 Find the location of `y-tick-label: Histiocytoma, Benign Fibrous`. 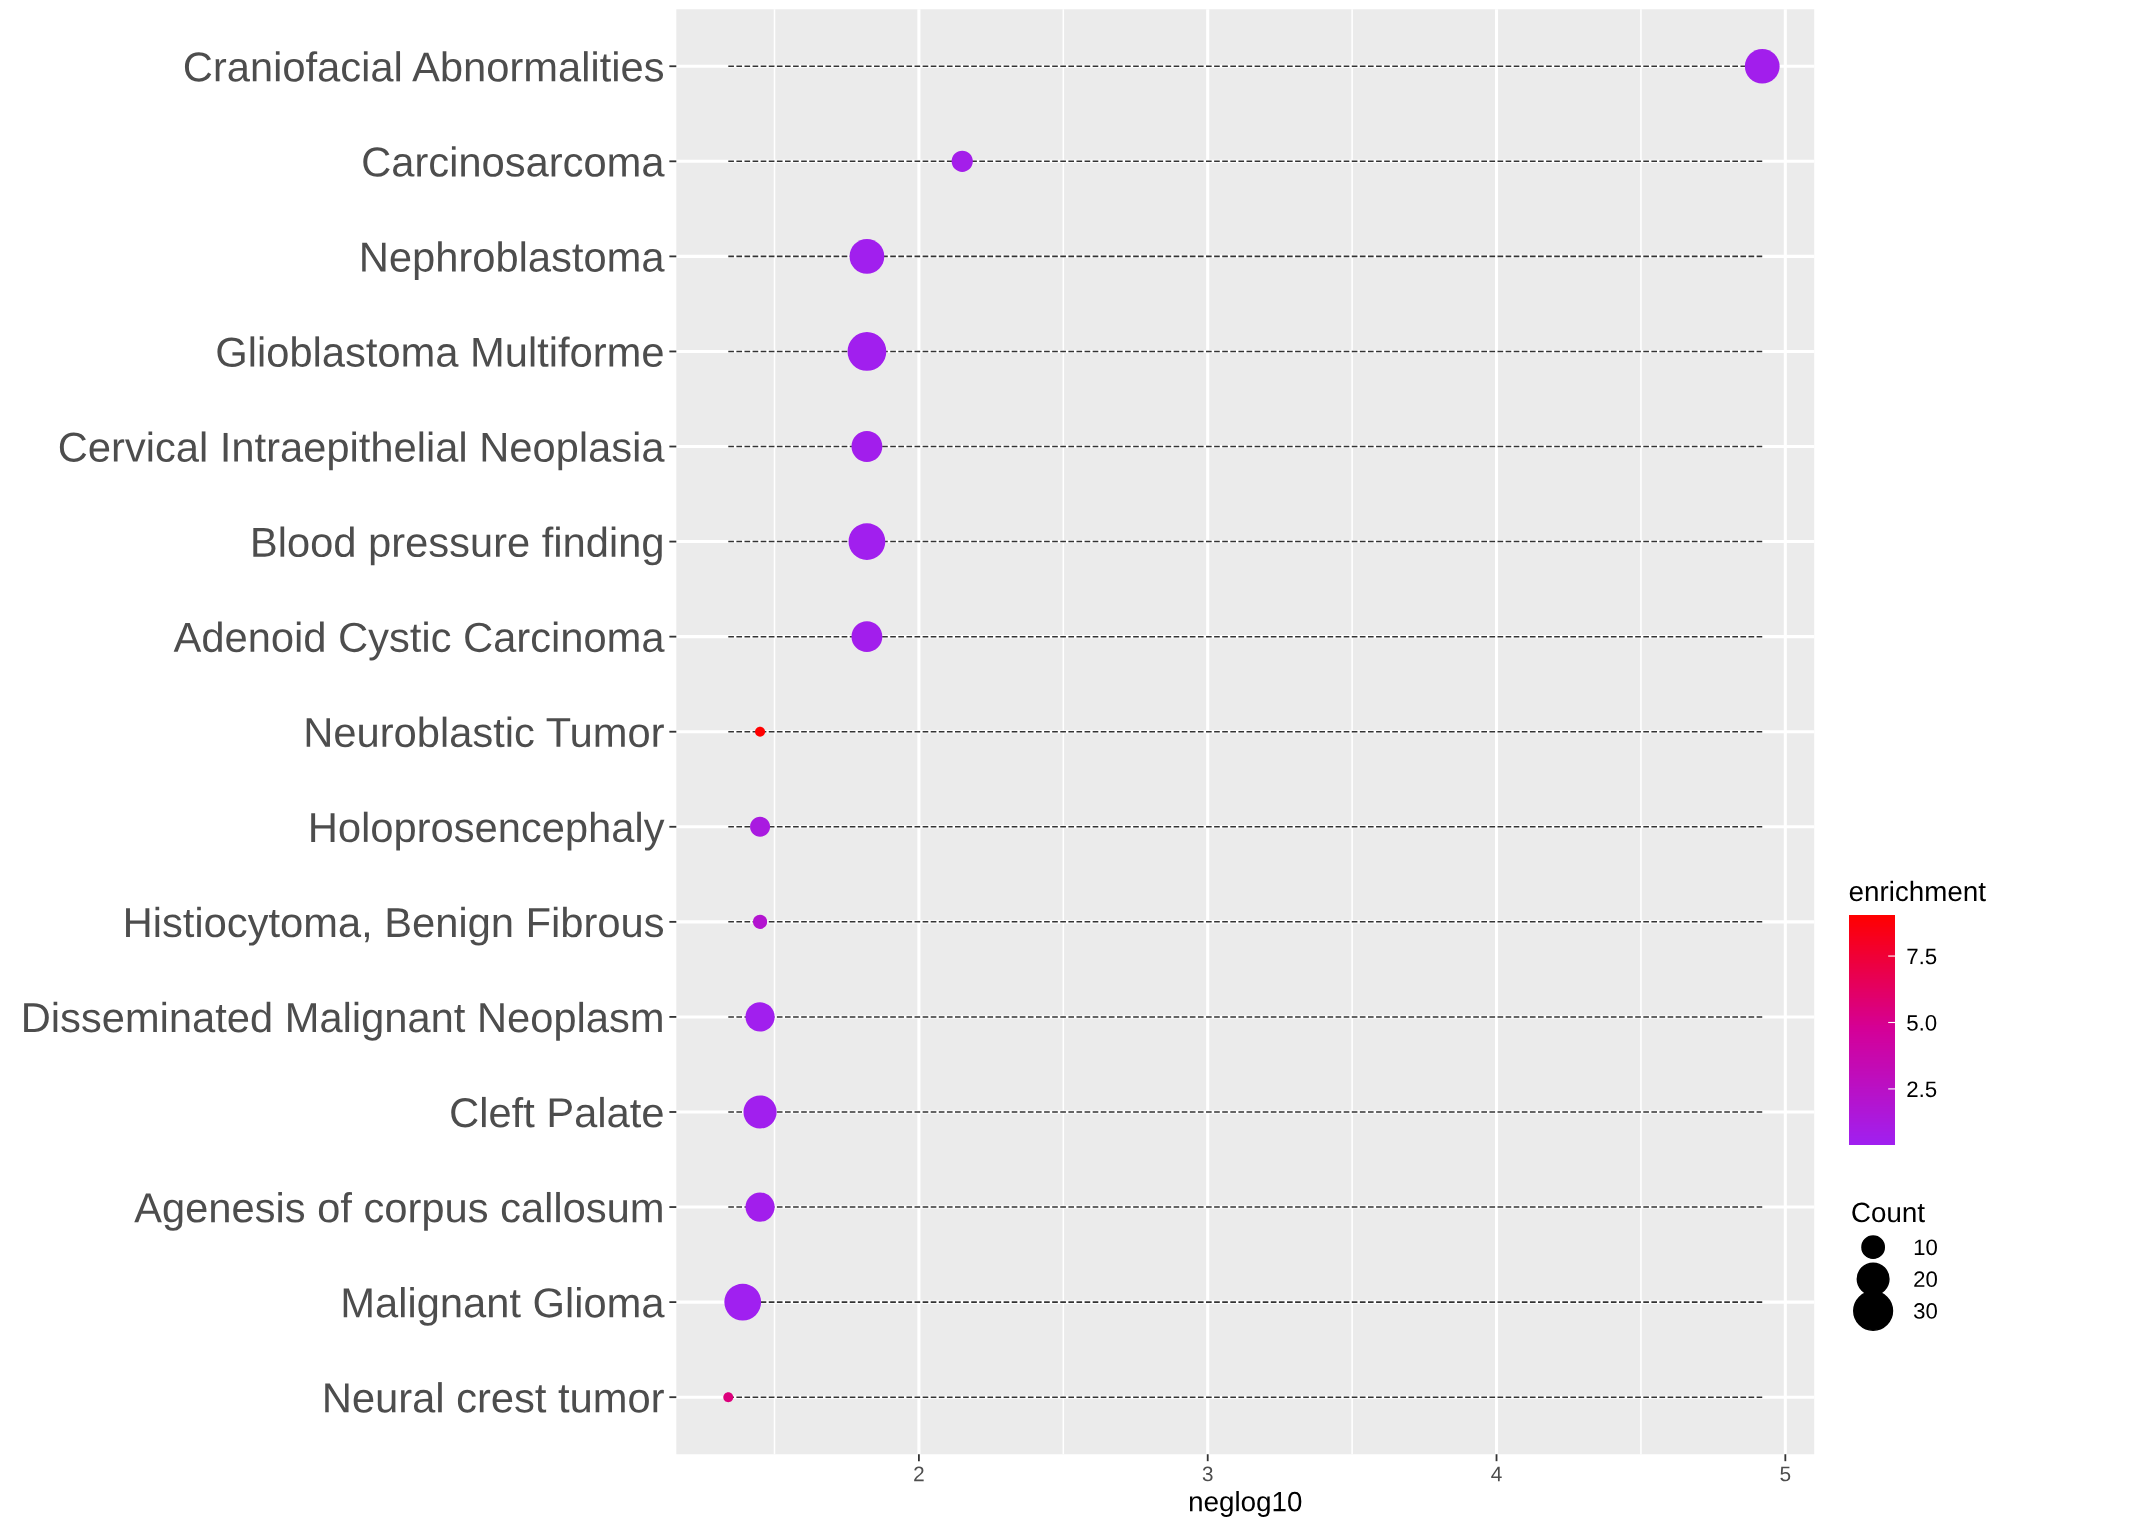

y-tick-label: Histiocytoma, Benign Fibrous is located at coordinates (395, 926).